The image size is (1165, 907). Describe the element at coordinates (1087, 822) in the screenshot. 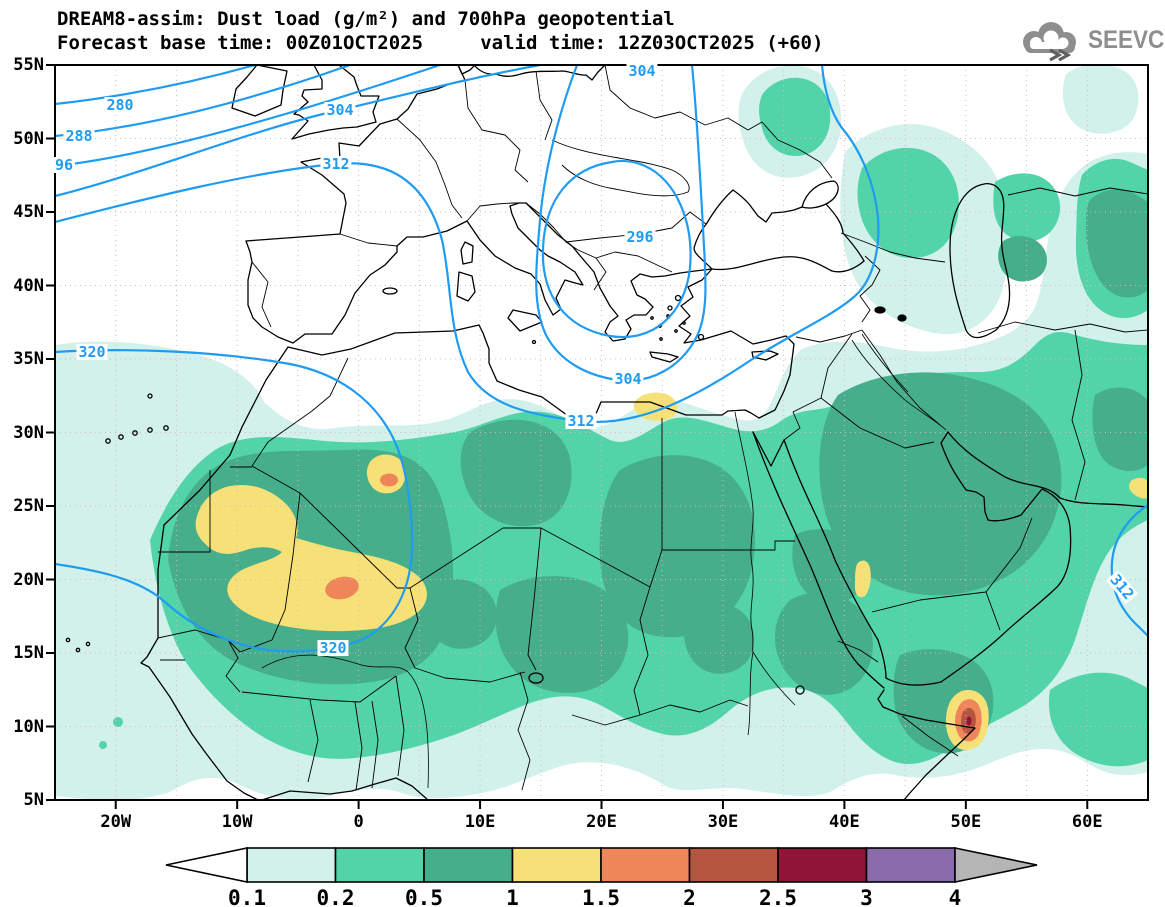

I see `lon-tick-label: 60E` at that location.